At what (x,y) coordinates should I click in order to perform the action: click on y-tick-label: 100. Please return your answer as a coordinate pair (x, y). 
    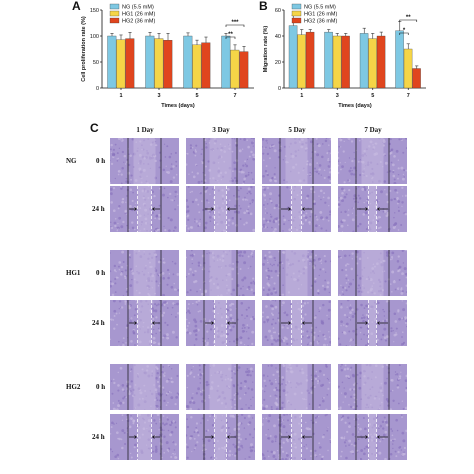
    Looking at the image, I should click on (94, 37).